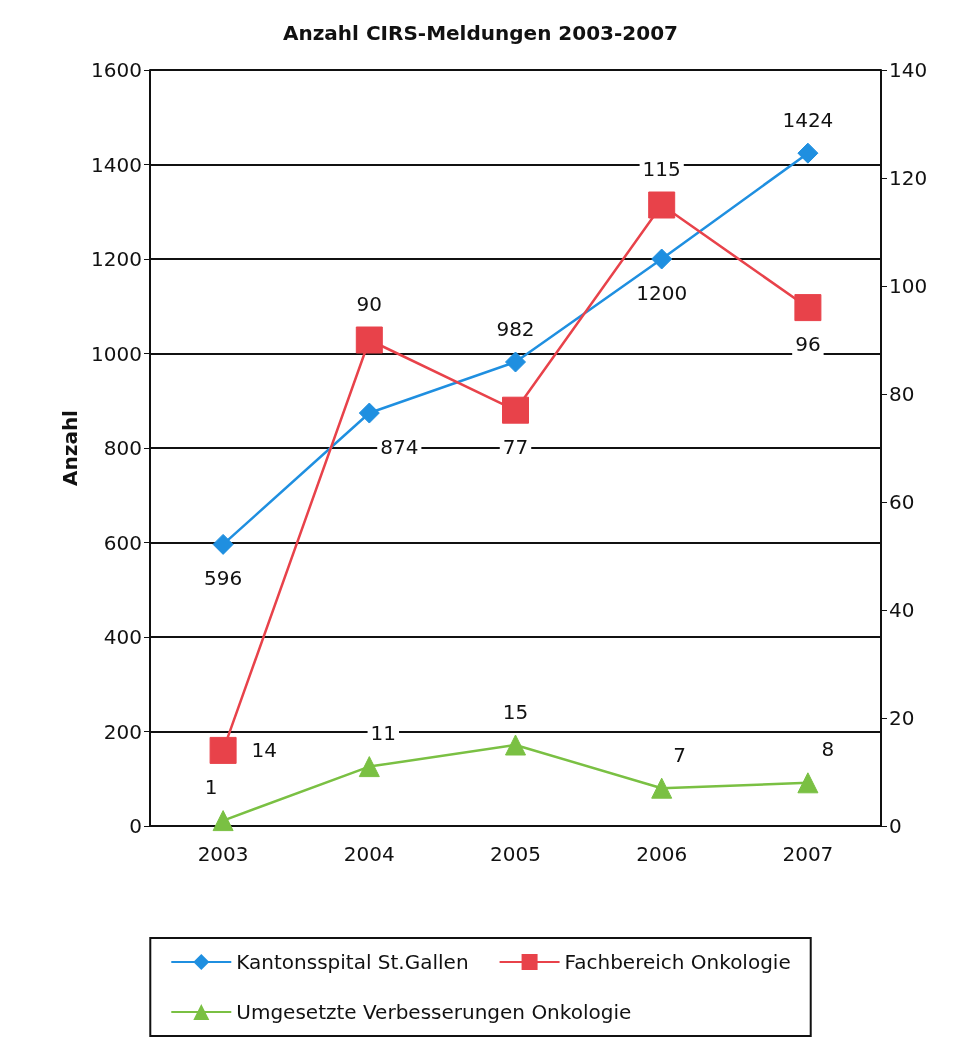 Image resolution: width=961 pixels, height=1056 pixels. Describe the element at coordinates (122, 731) in the screenshot. I see `y-tick-label: 200` at that location.